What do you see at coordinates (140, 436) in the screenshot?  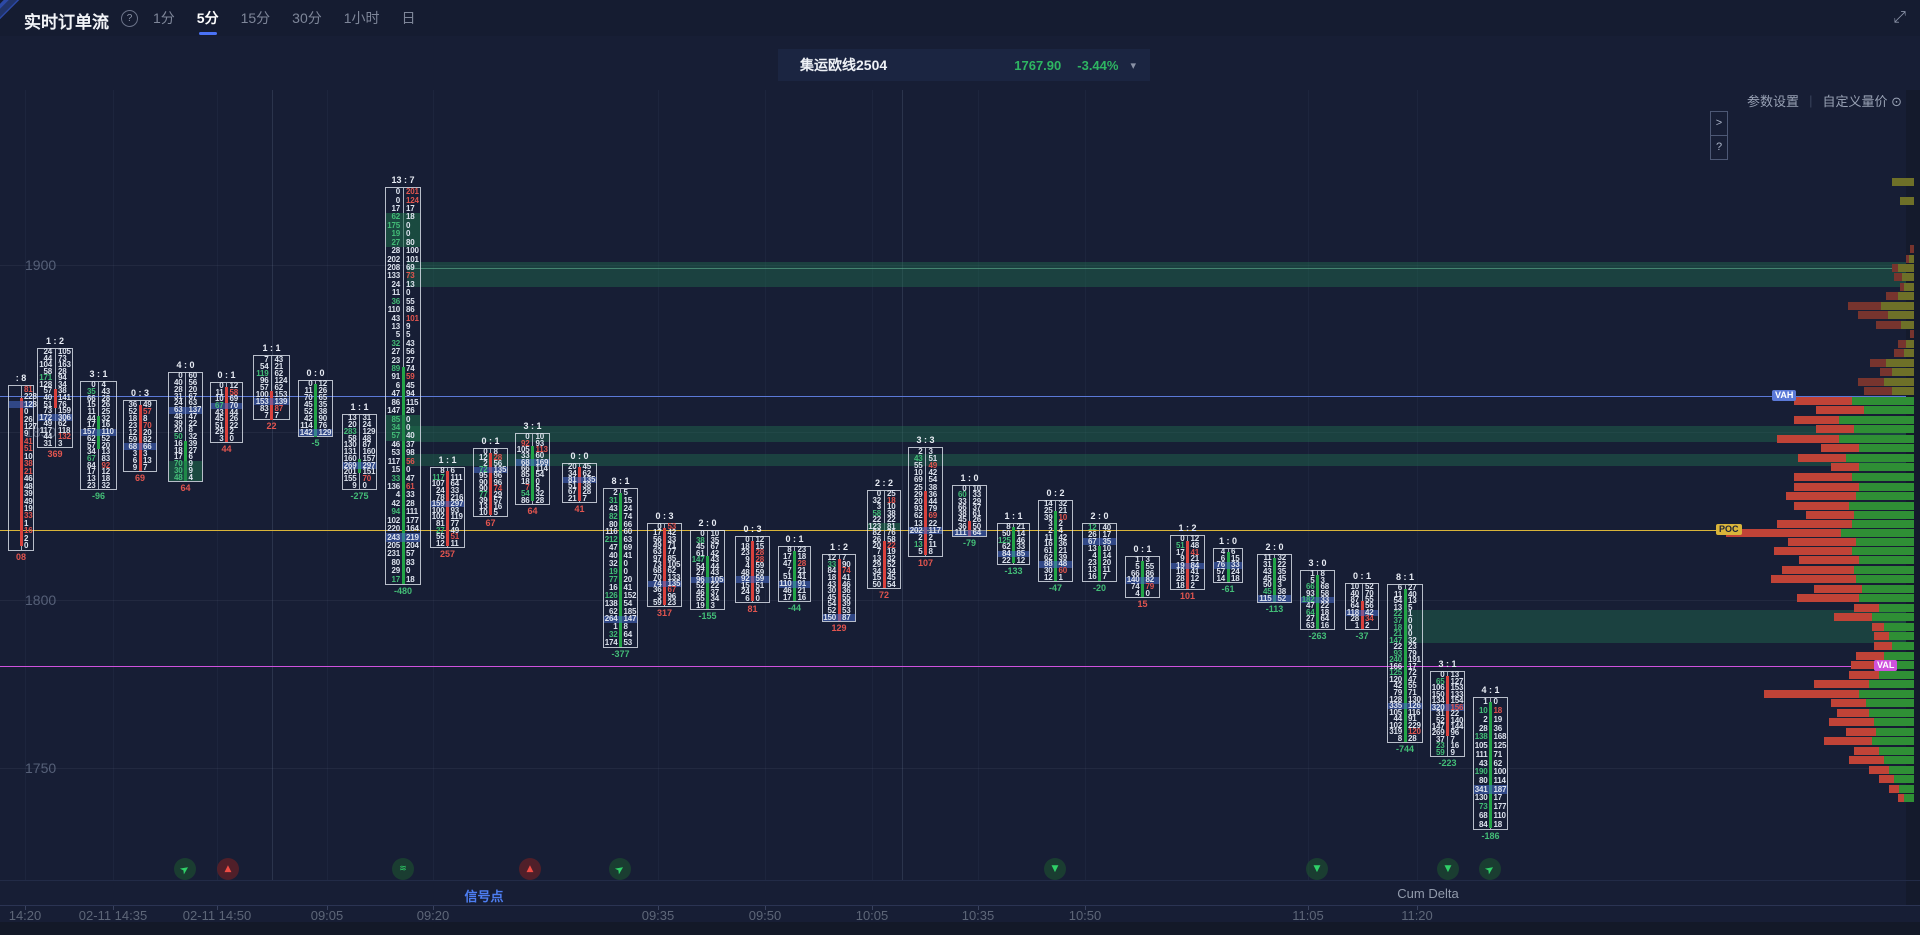 I see `footprint-column: 36 49 52 57 18 8 23 70 12 20 59 82 68 66 3 3 6 13 9 7` at bounding box center [140, 436].